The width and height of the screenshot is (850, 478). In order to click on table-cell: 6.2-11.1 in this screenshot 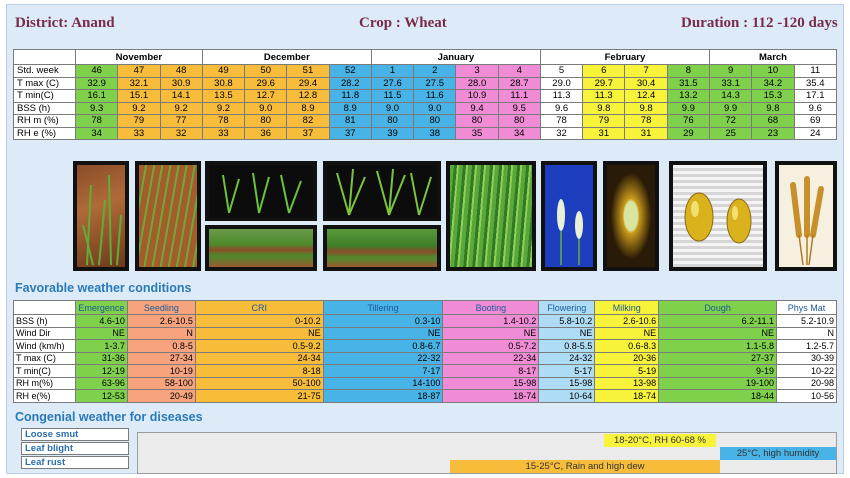, I will do `click(717, 321)`.